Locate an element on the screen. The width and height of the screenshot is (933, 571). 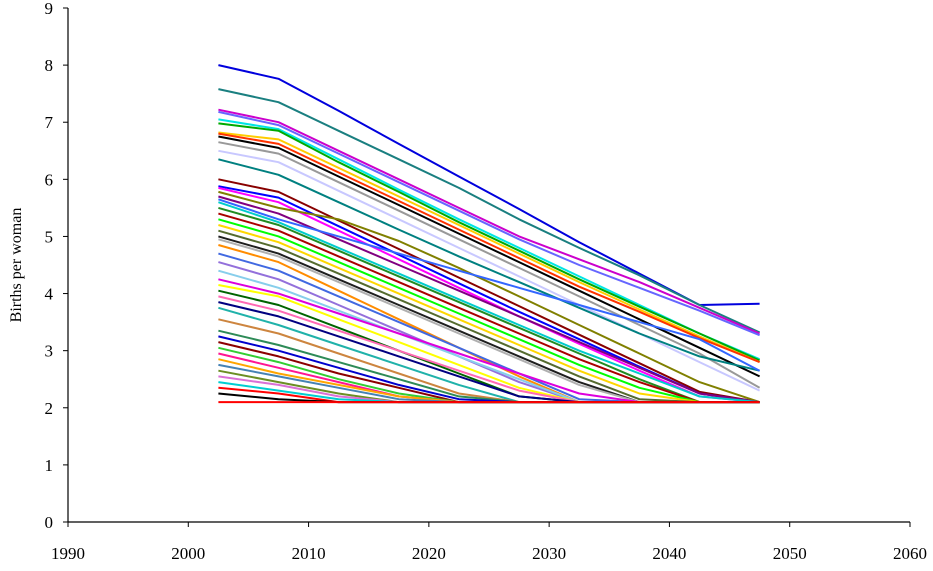
y-tick-label: 4 is located at coordinates (49, 294).